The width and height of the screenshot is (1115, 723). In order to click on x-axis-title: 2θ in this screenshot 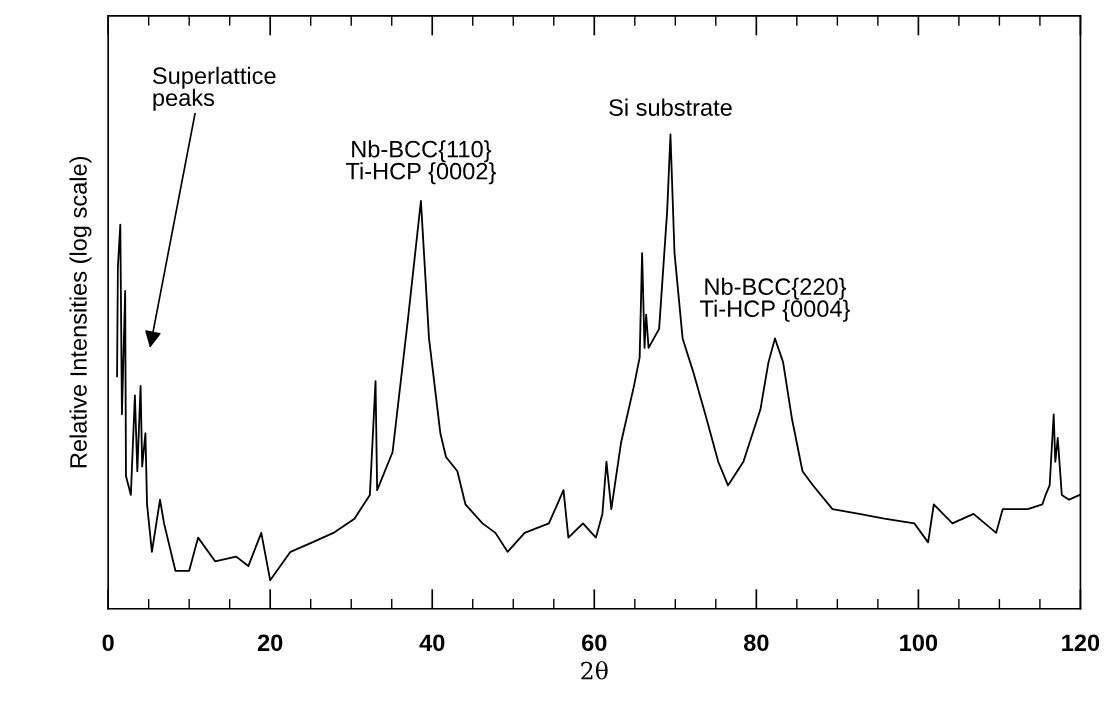, I will do `click(594, 670)`.